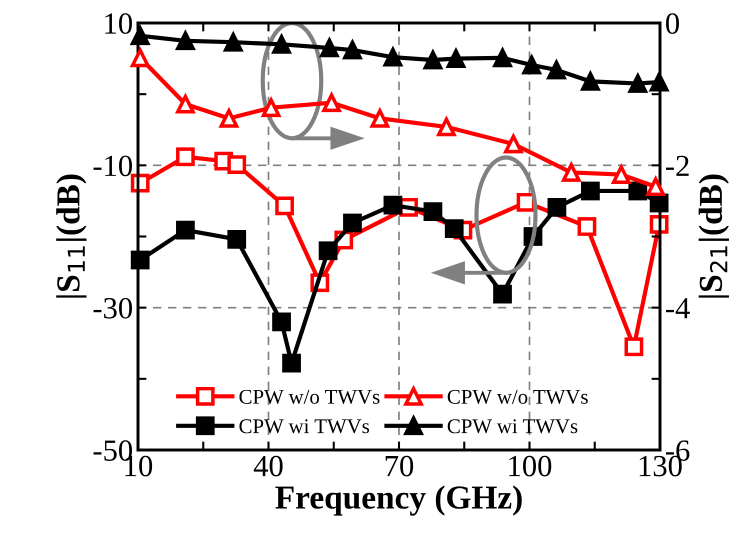 This screenshot has height=533, width=743. Describe the element at coordinates (71, 236) in the screenshot. I see `y-axis-title: |S$_{11}$|(dB)` at that location.